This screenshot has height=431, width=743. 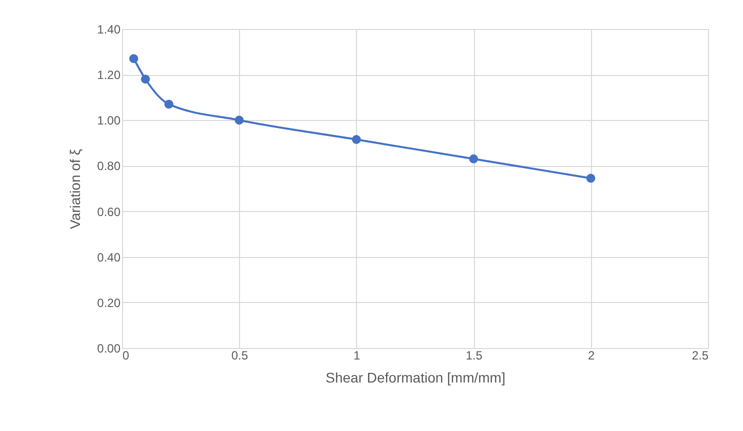 I want to click on y-tick-label: 1.20, so click(x=109, y=75).